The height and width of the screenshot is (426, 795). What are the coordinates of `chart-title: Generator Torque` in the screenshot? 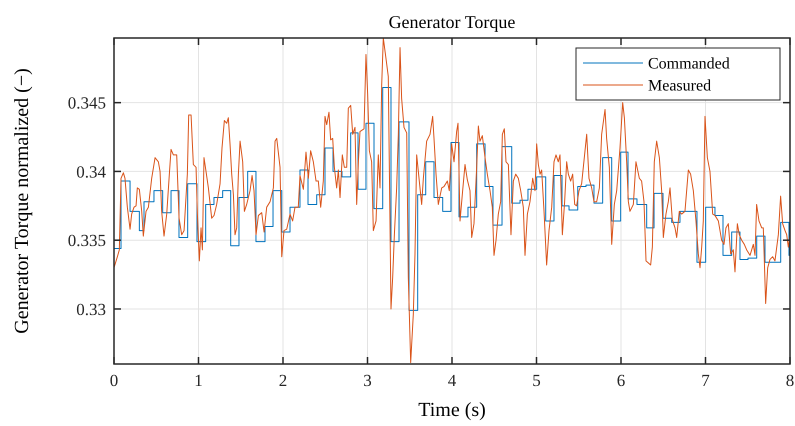 It's located at (452, 22).